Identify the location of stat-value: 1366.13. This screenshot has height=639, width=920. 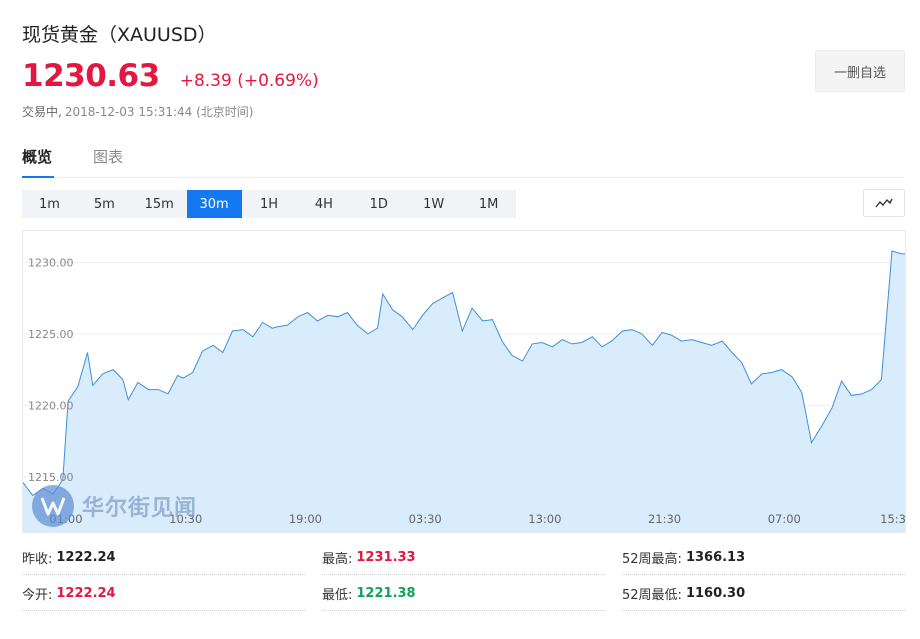
(715, 557).